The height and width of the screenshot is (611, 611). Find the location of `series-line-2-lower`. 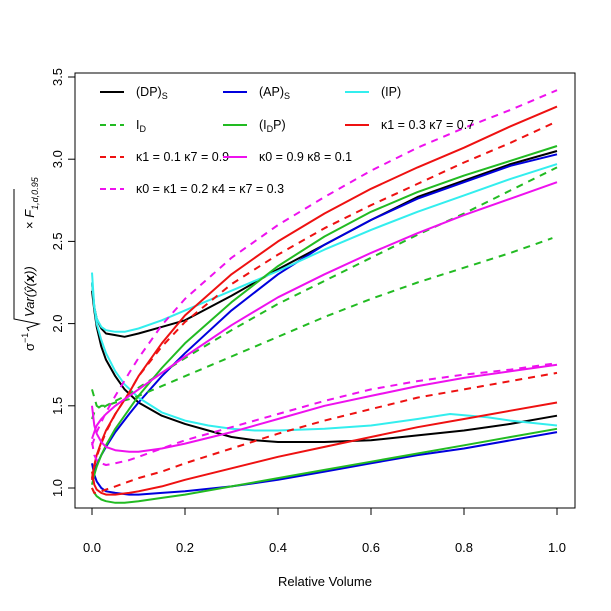

series-line-2-lower is located at coordinates (324, 463).